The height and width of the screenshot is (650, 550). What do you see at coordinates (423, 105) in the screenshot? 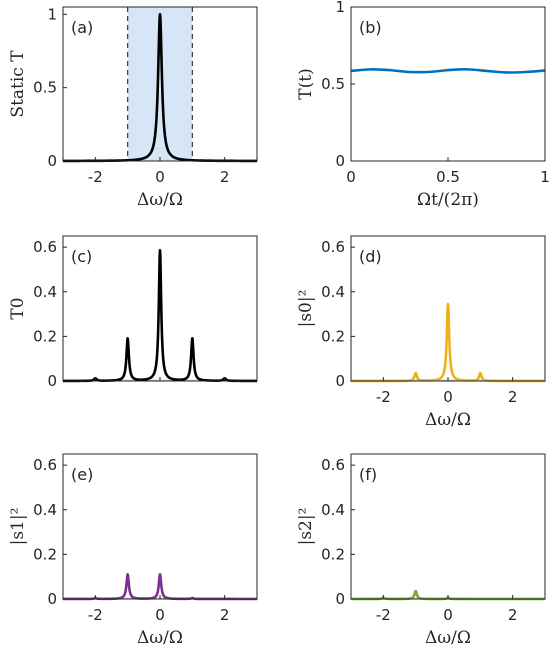
I see `panel-2: 0 0.5 1 0 0.5 1 (b) Ωt/(2π) T(t)` at bounding box center [423, 105].